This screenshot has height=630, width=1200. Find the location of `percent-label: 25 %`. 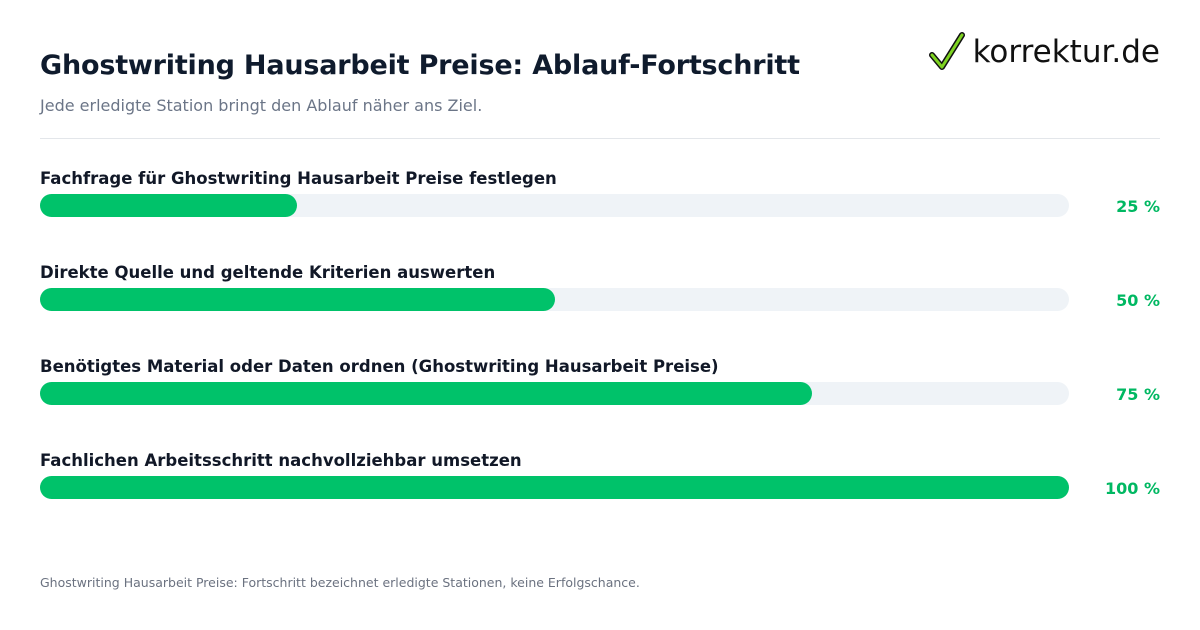

percent-label: 25 % is located at coordinates (1138, 206).